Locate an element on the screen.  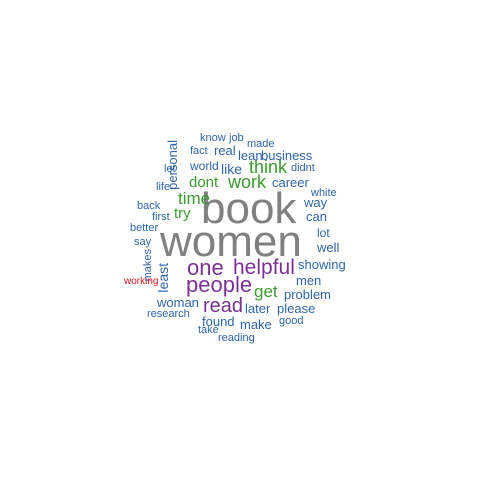
word-lean: lean is located at coordinates (250, 155).